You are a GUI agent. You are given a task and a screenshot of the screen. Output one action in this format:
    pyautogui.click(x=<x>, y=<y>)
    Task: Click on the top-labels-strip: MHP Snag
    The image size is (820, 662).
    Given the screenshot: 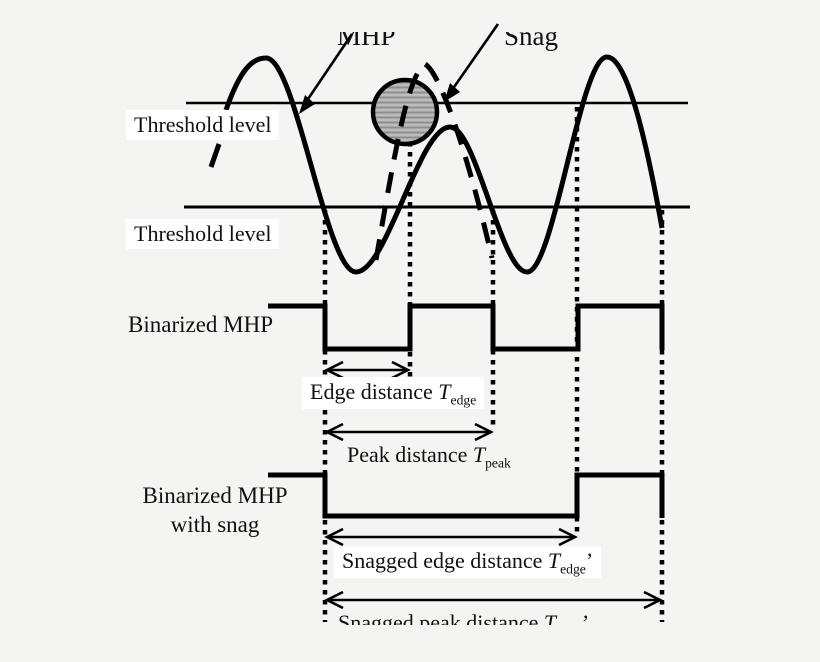 What is the action you would take?
    pyautogui.click(x=410, y=42)
    